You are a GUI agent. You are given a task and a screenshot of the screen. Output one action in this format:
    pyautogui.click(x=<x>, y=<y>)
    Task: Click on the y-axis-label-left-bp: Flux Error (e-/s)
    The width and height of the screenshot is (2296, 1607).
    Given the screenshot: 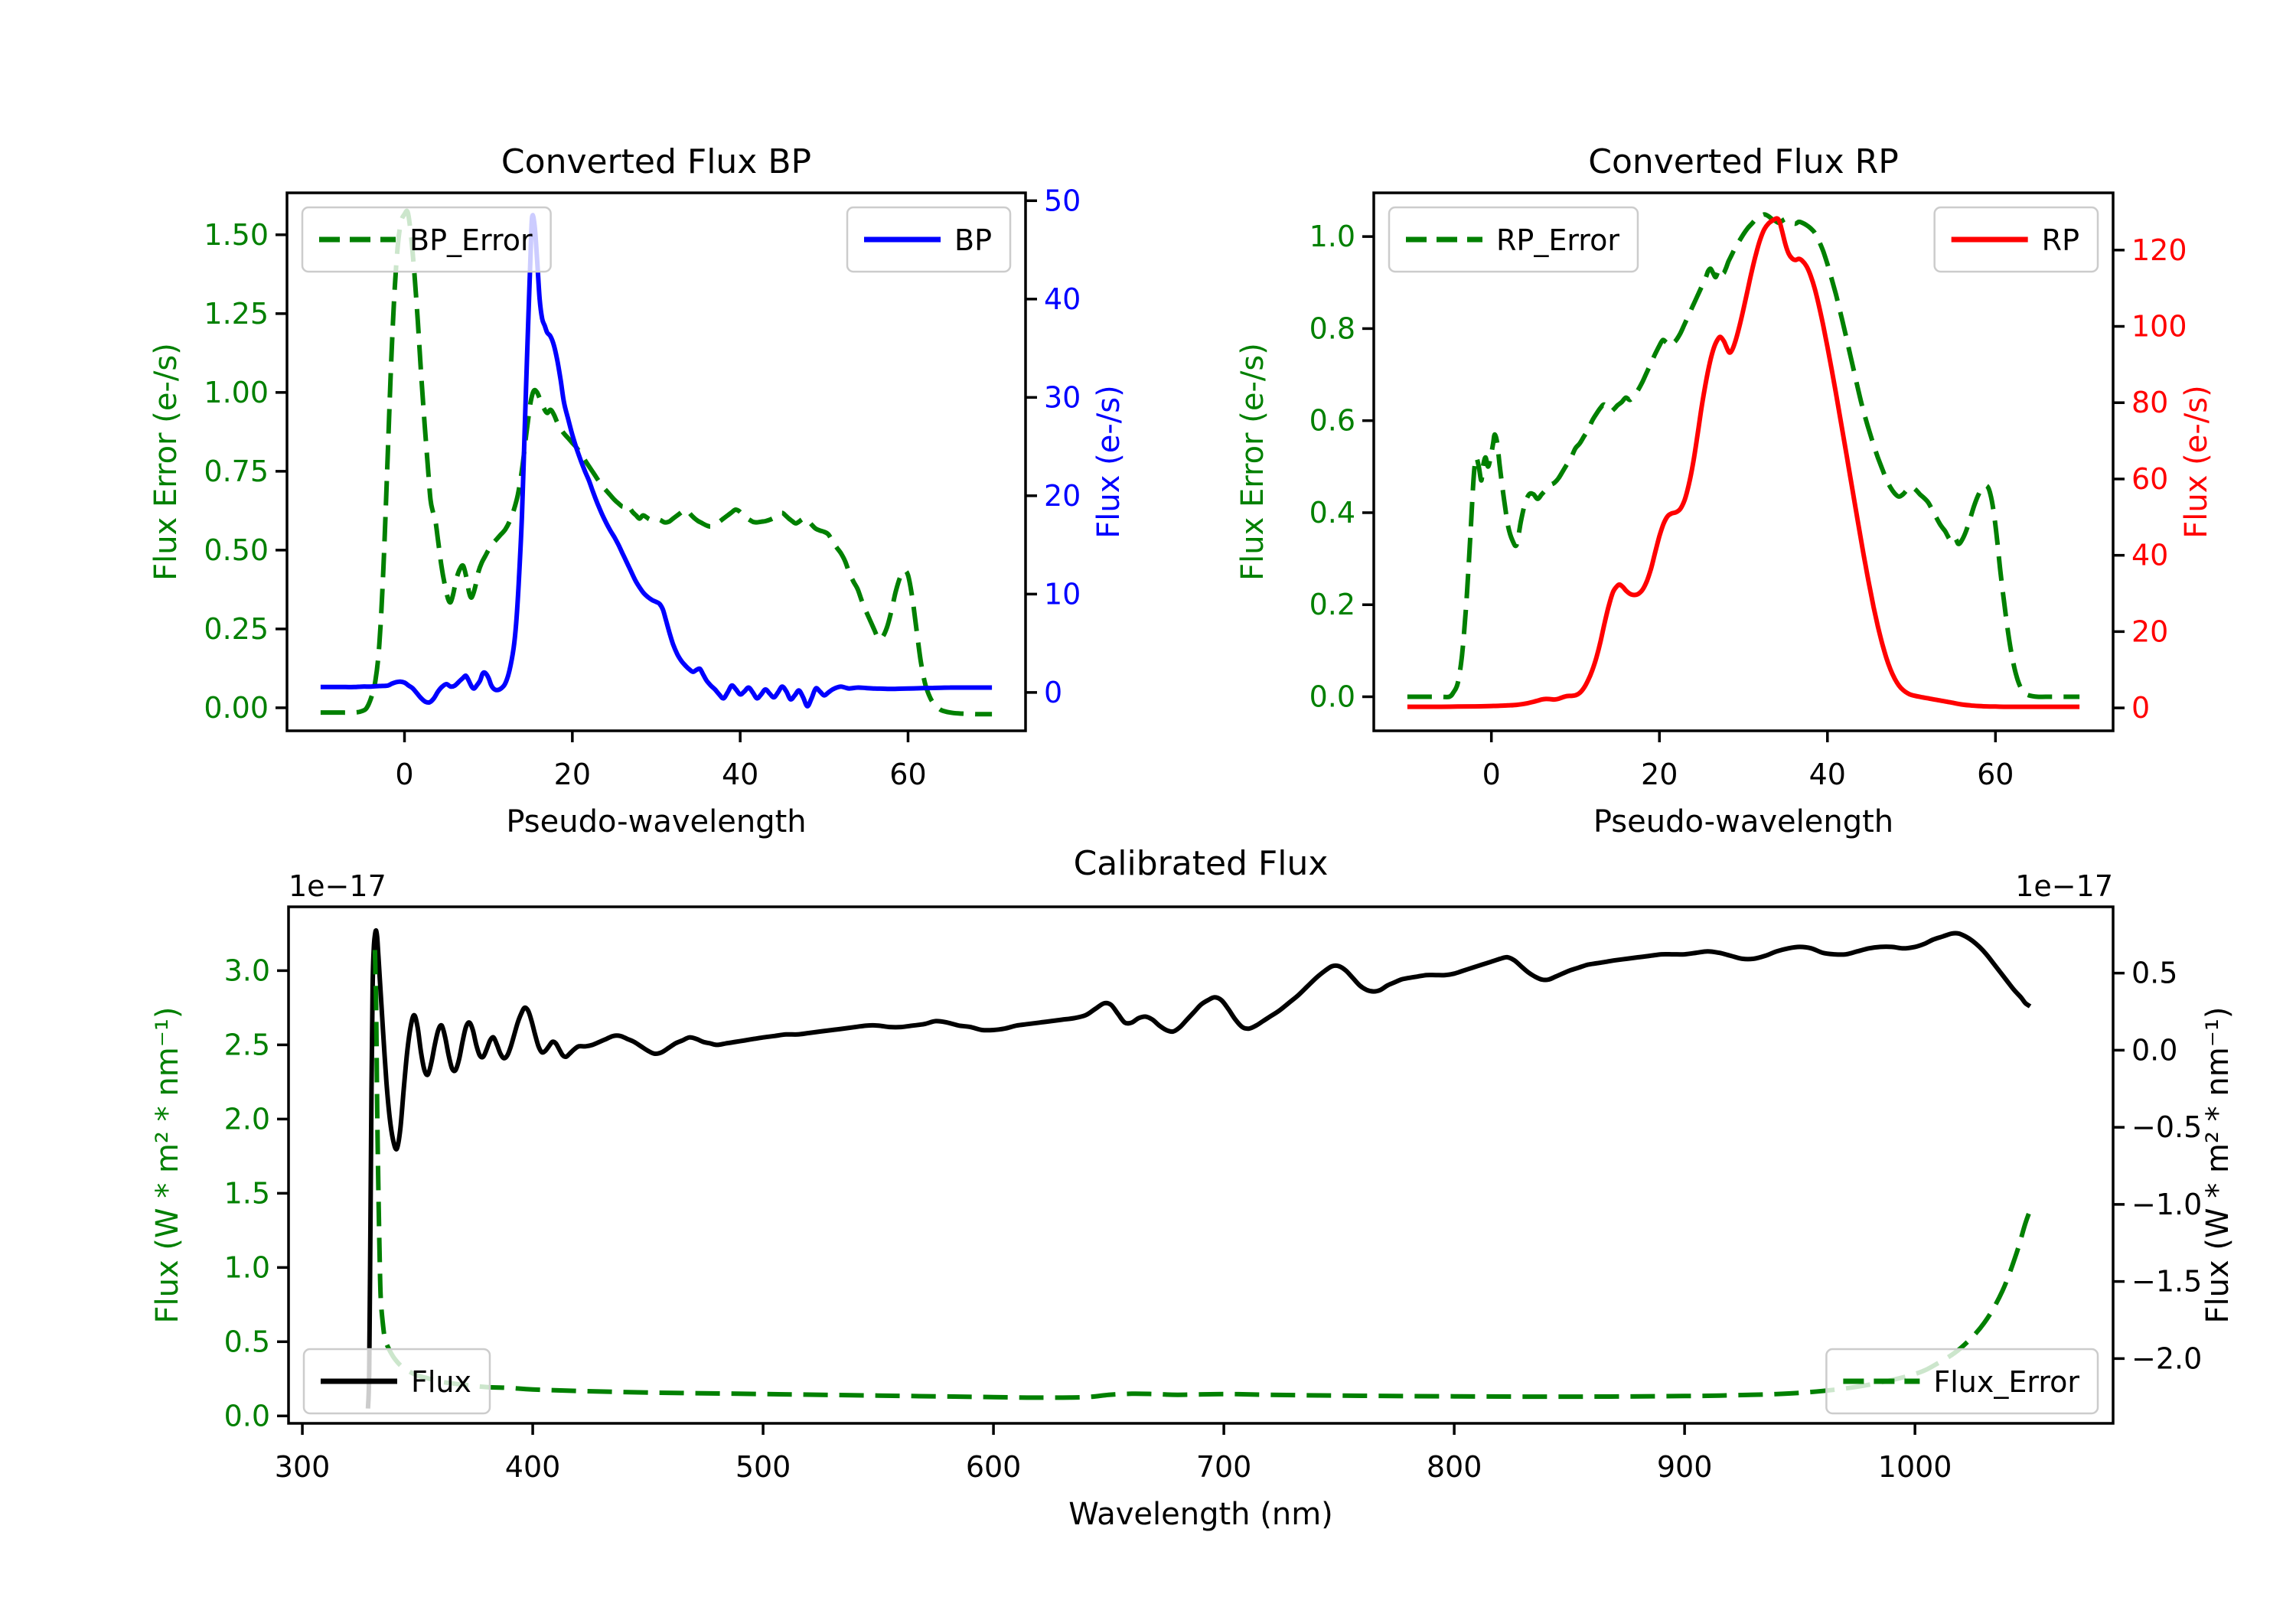 What is the action you would take?
    pyautogui.click(x=166, y=462)
    